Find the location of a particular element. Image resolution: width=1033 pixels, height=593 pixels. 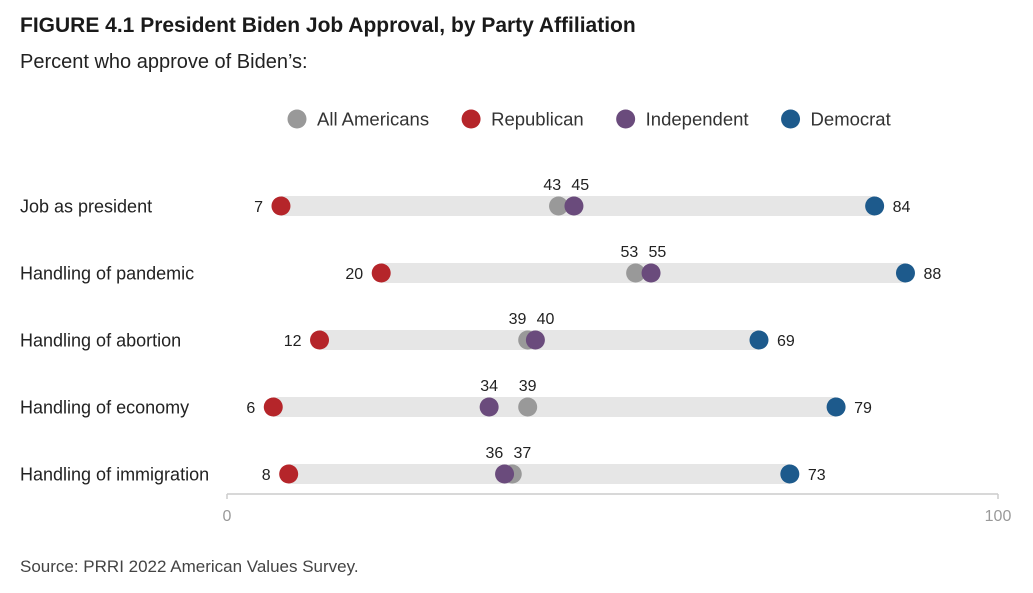

legend-item-republican: Republican is located at coordinates (522, 119).